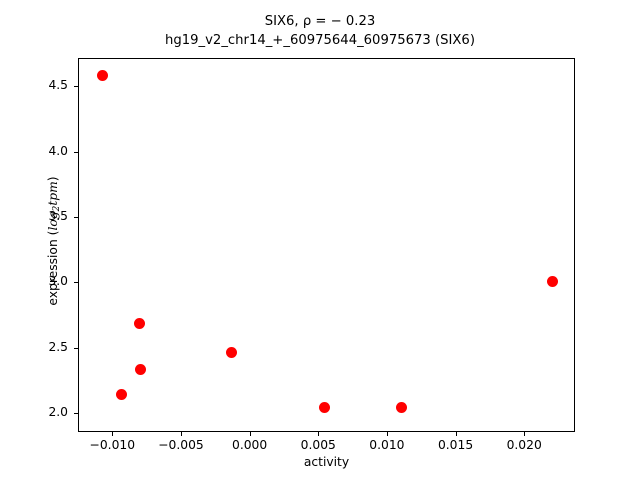 The image size is (640, 480). What do you see at coordinates (56, 208) in the screenshot?
I see `y-axis-label-math-sub: 2` at bounding box center [56, 208].